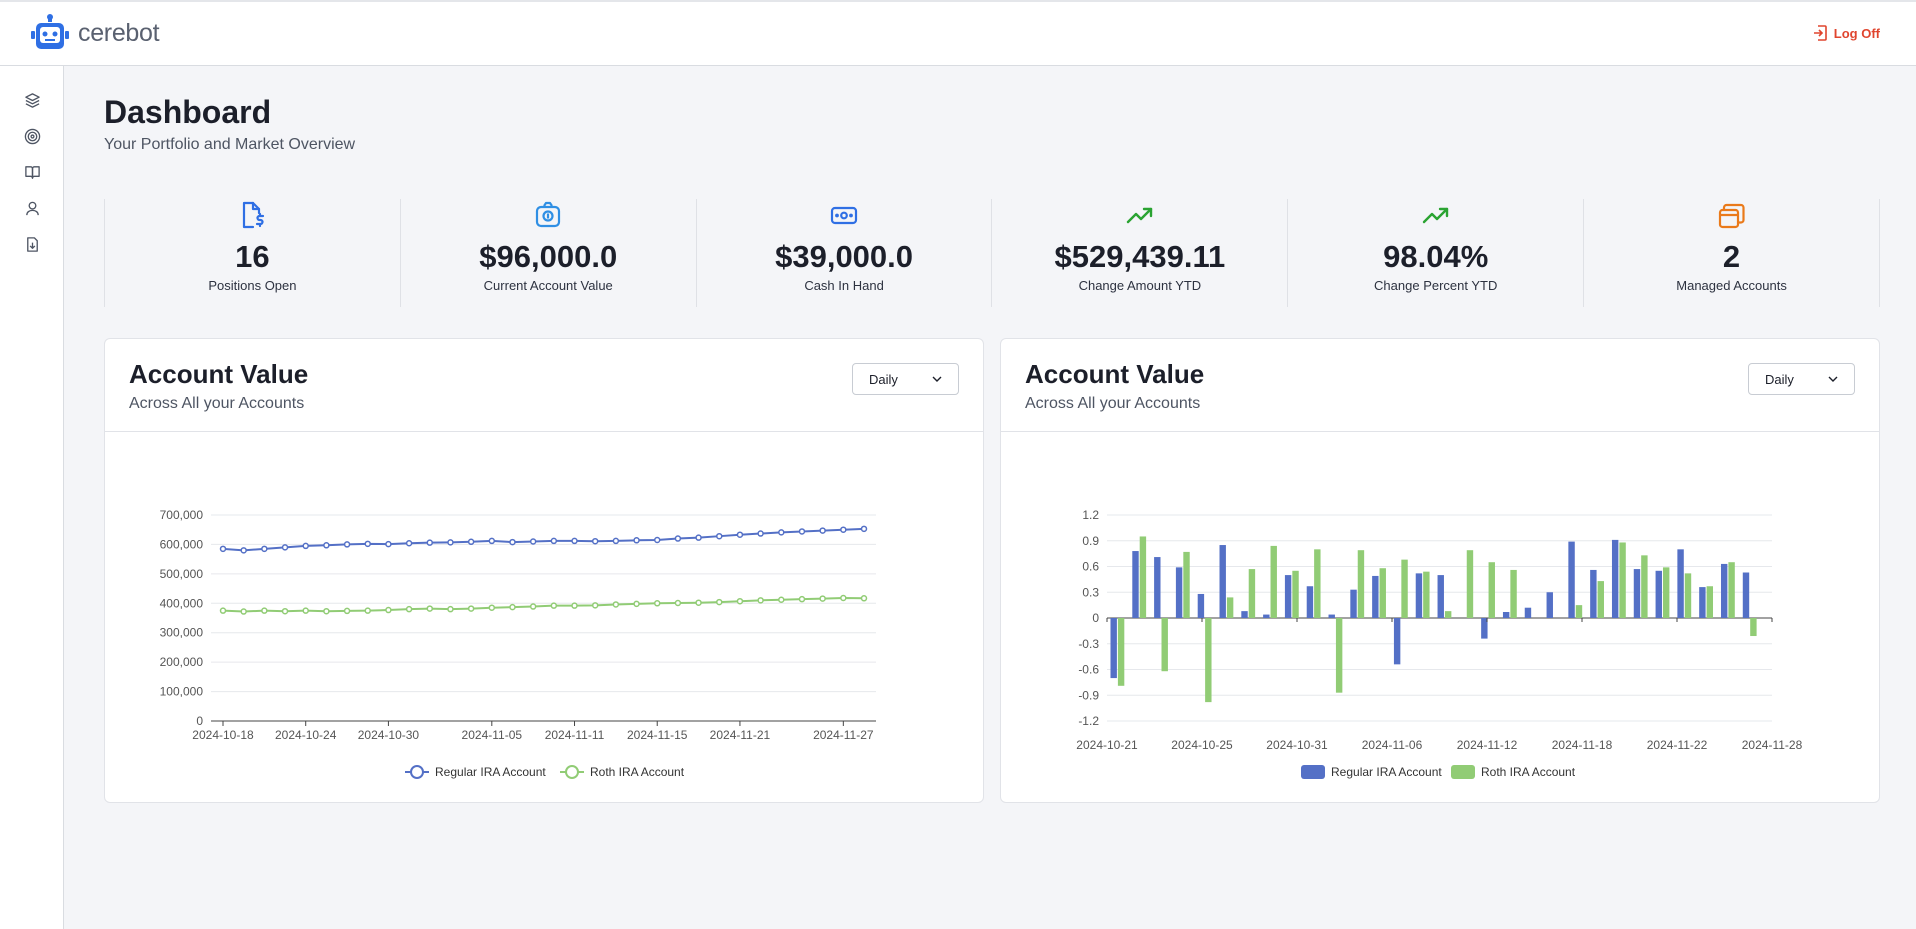 The height and width of the screenshot is (929, 1916). Describe the element at coordinates (575, 735) in the screenshot. I see `x-tick-label: 2024-11-11` at that location.